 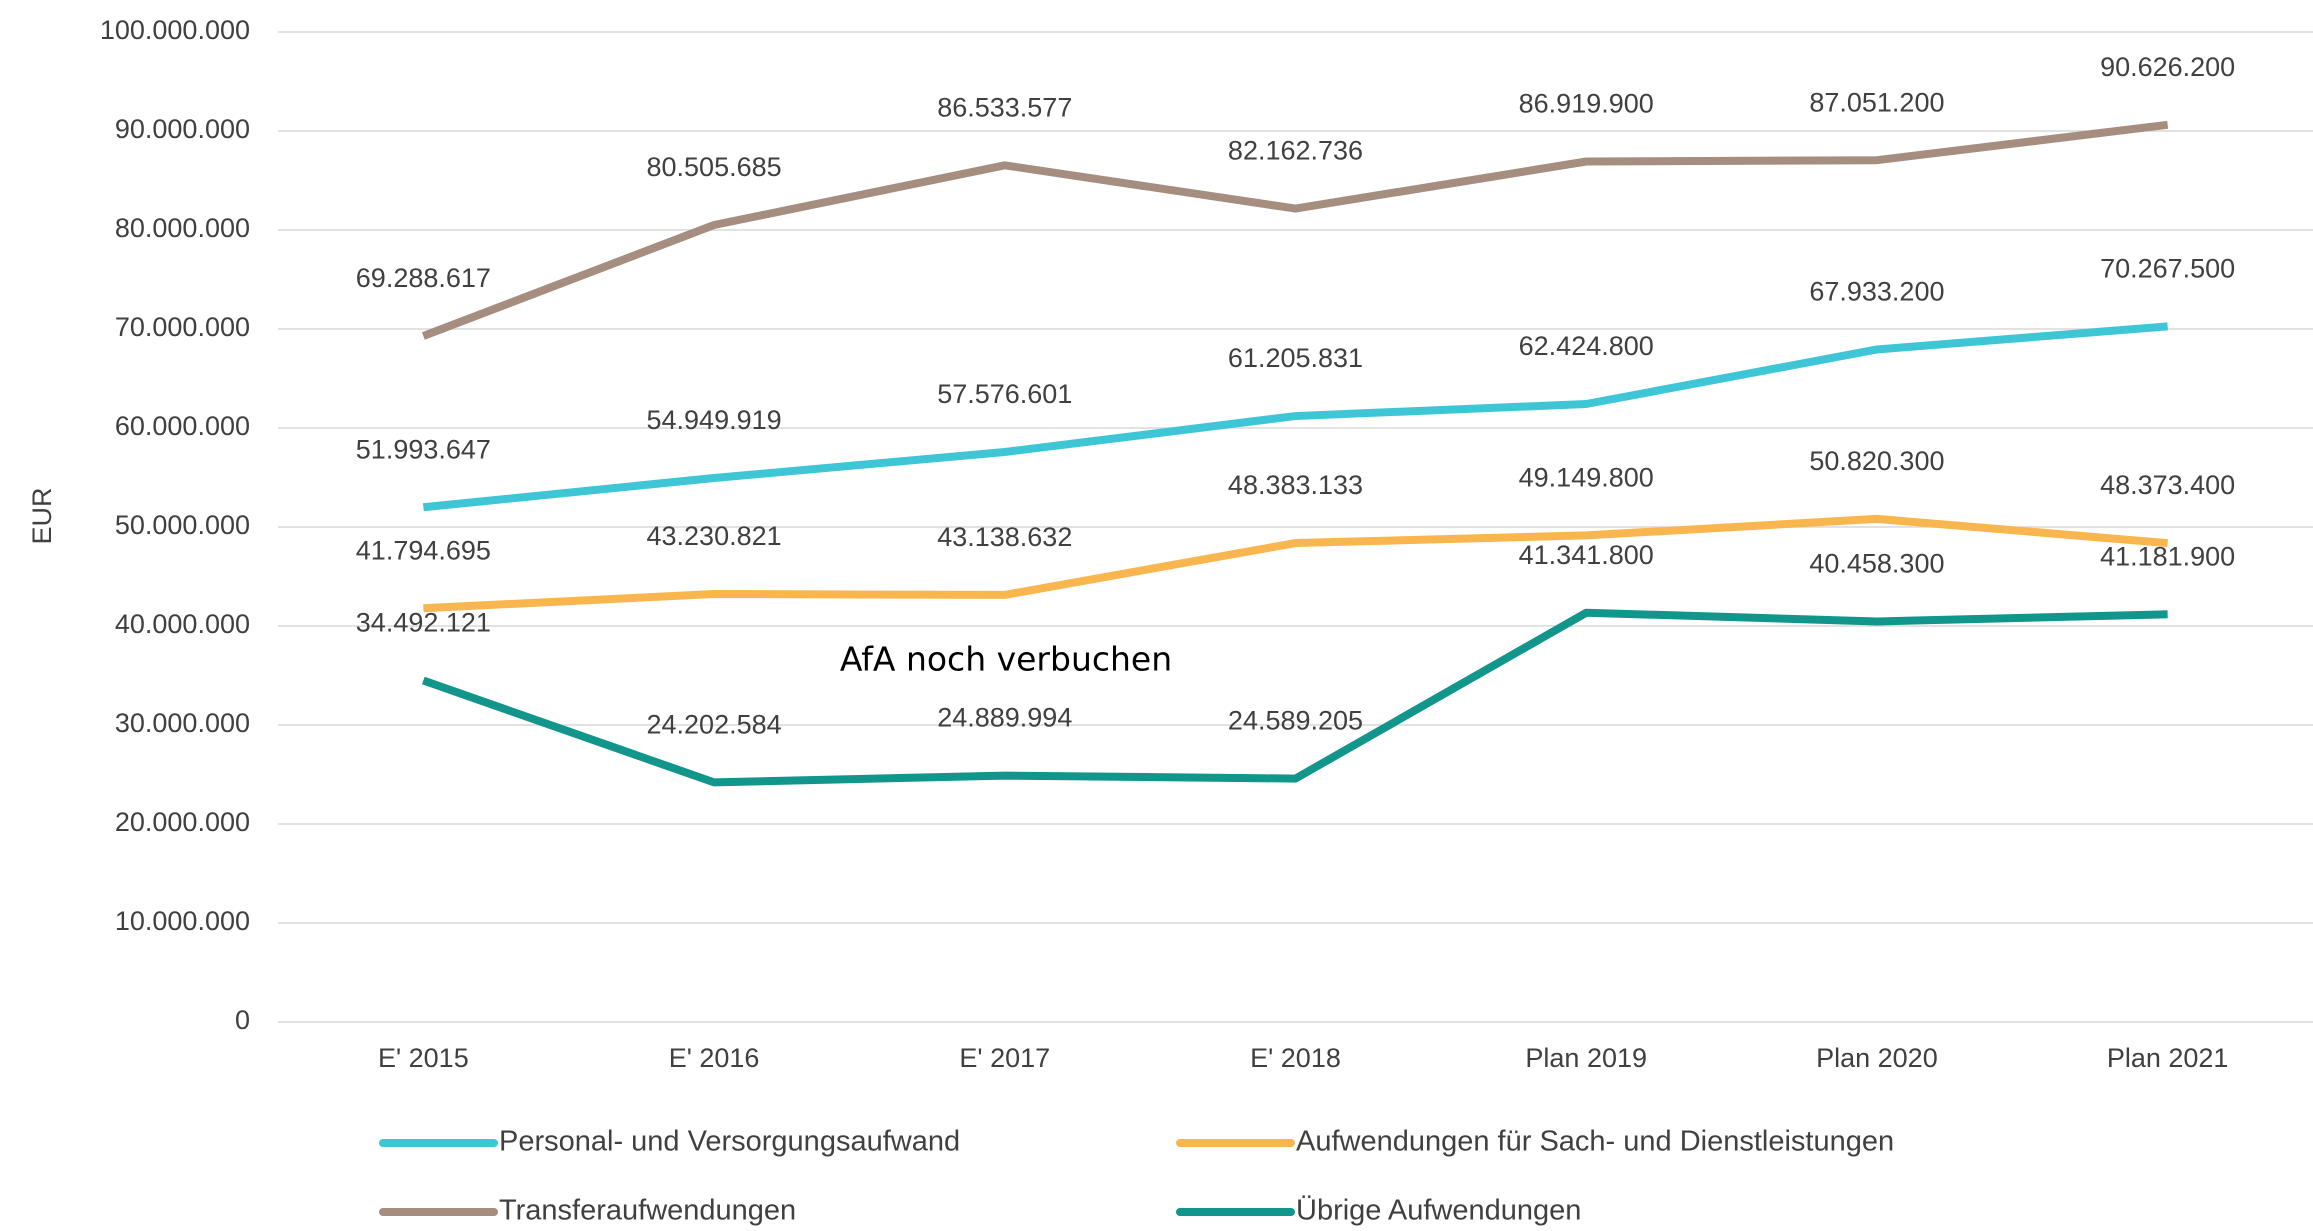 I want to click on x-tick-label: Plan 2021, so click(x=2168, y=1058).